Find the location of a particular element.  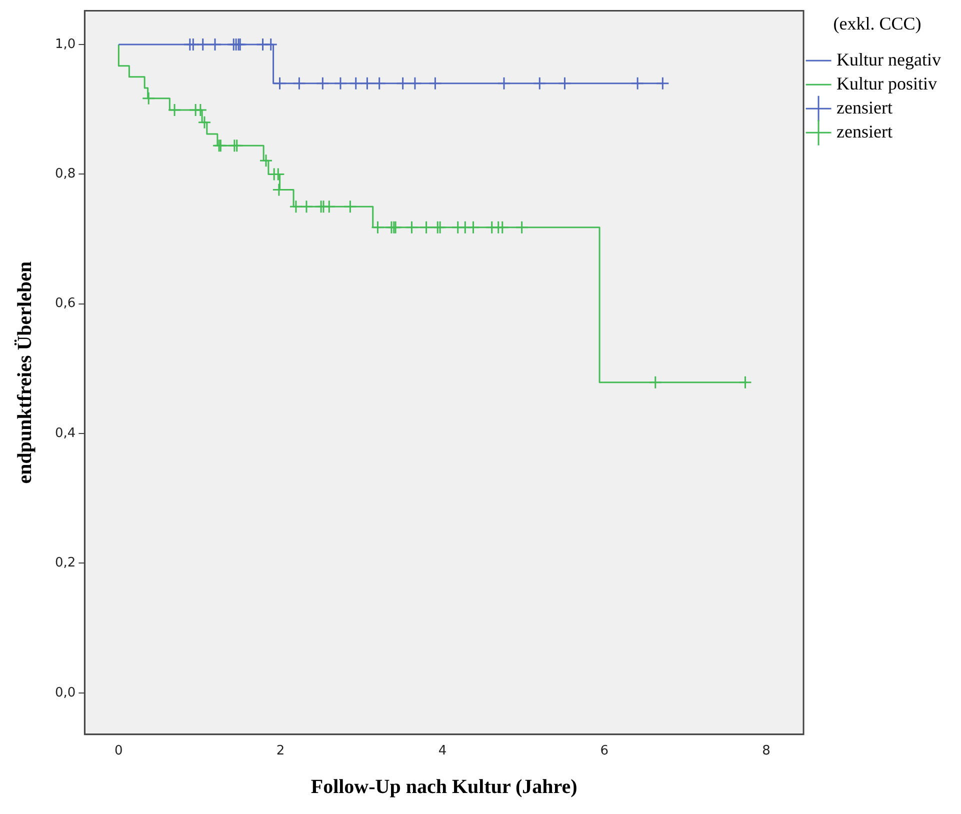

x-tick-label: 4 is located at coordinates (442, 751).